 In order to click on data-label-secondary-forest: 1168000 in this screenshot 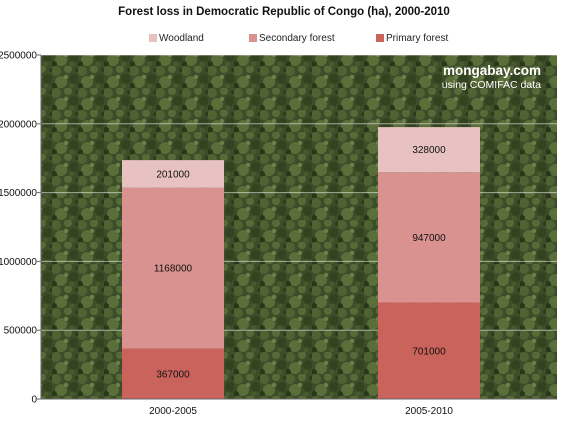, I will do `click(173, 269)`.